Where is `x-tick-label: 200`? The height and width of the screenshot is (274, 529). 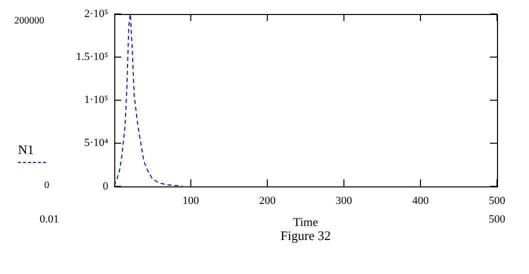
x-tick-label: 200 is located at coordinates (267, 200).